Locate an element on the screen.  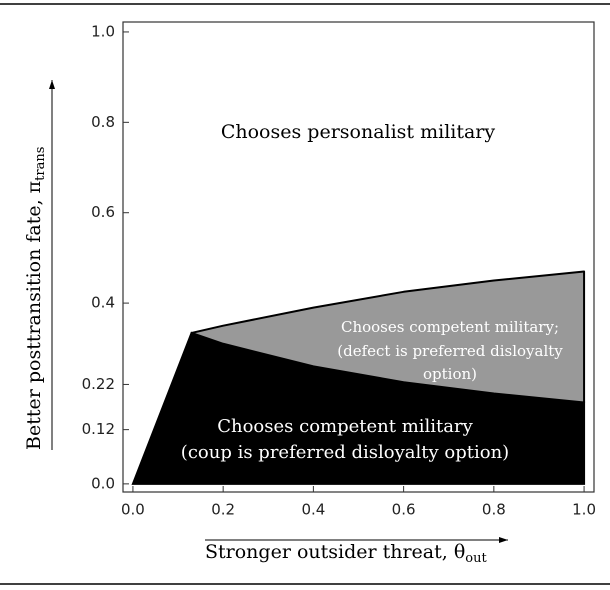
y-tick-label: 0.12 is located at coordinates (98, 429).